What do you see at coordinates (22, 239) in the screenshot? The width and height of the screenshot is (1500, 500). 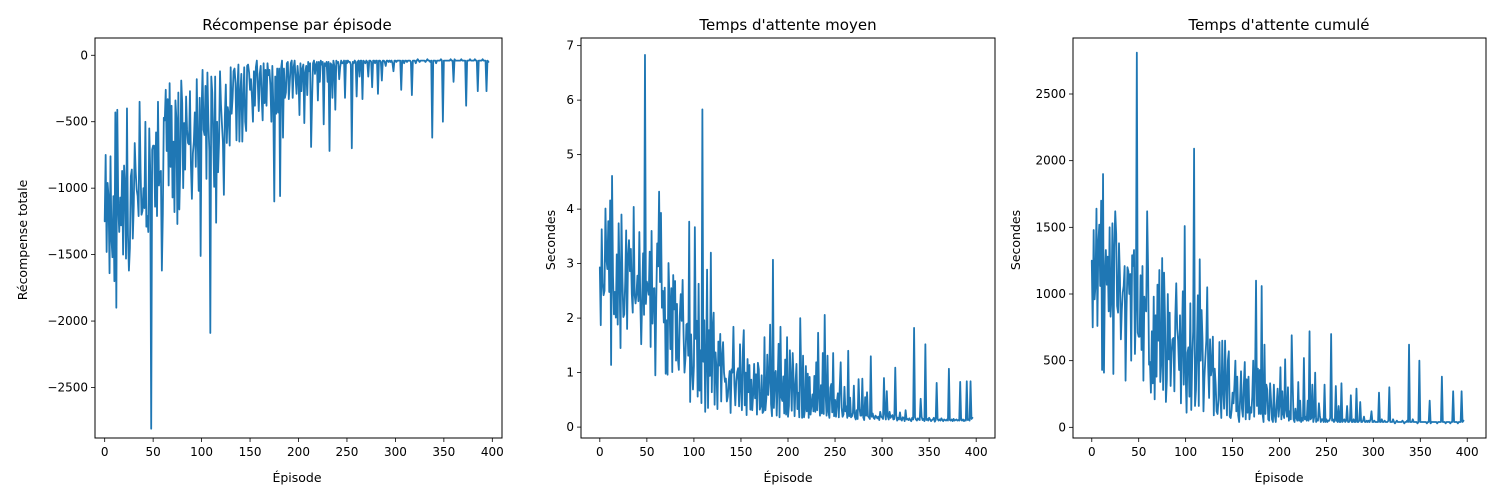 I see `y-axis-label: Récompense totale` at bounding box center [22, 239].